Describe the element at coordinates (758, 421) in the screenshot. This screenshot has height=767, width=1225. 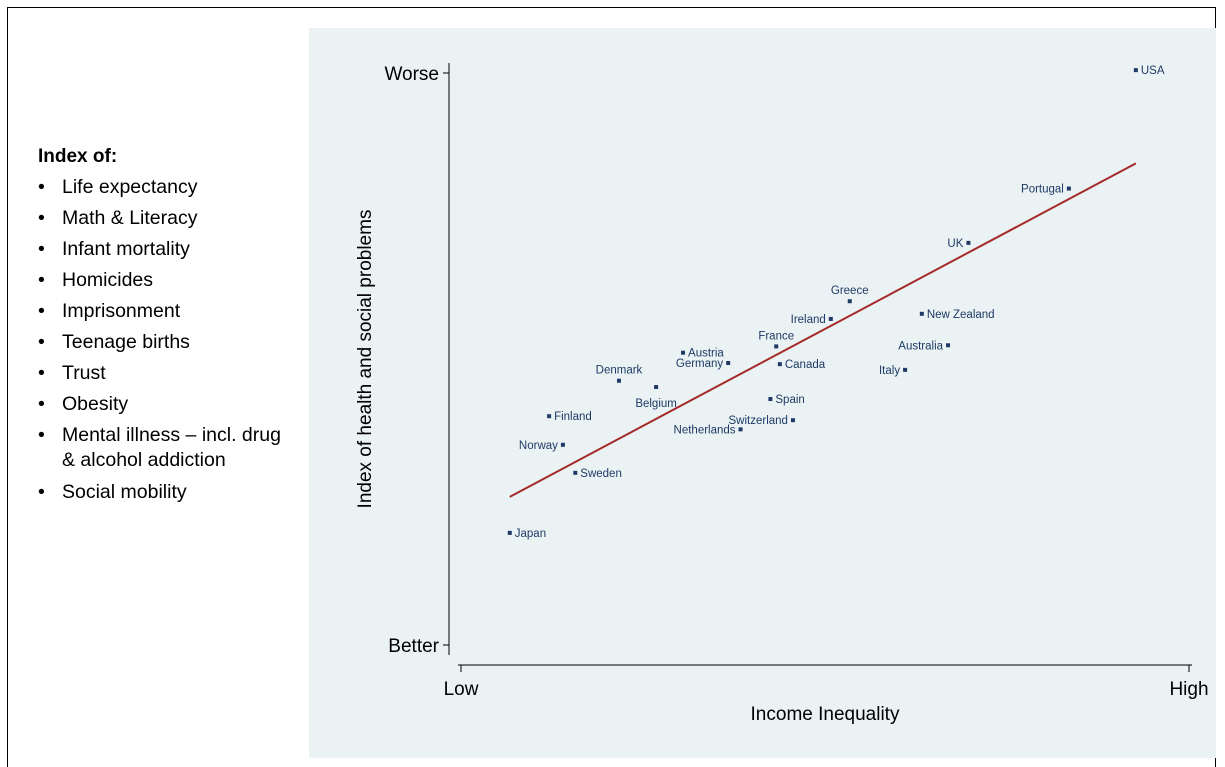
I see `point-label: Switzerland` at that location.